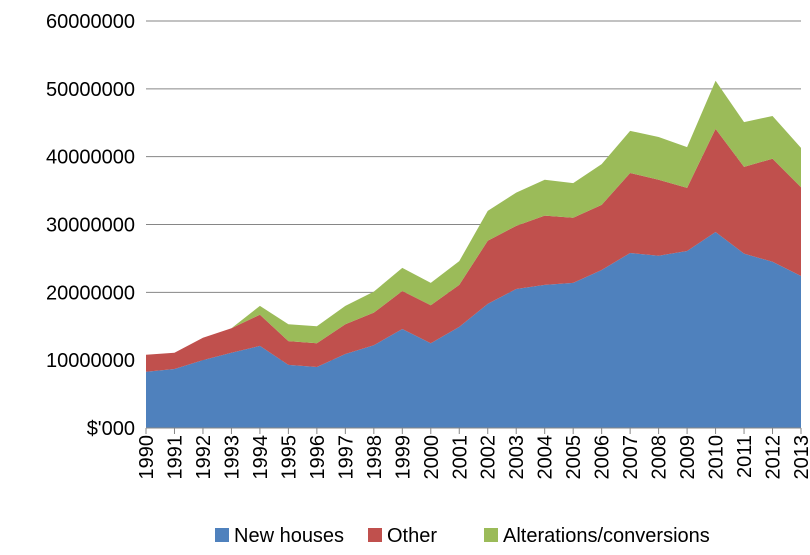 Image resolution: width=810 pixels, height=555 pixels. I want to click on x-tick-label: 1994, so click(261, 457).